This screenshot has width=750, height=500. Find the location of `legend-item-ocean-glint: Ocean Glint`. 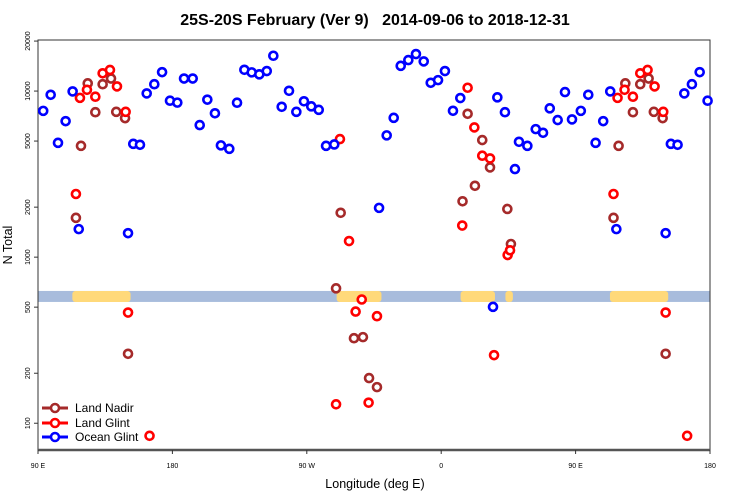

legend-item-ocean-glint: Ocean Glint is located at coordinates (90, 437).